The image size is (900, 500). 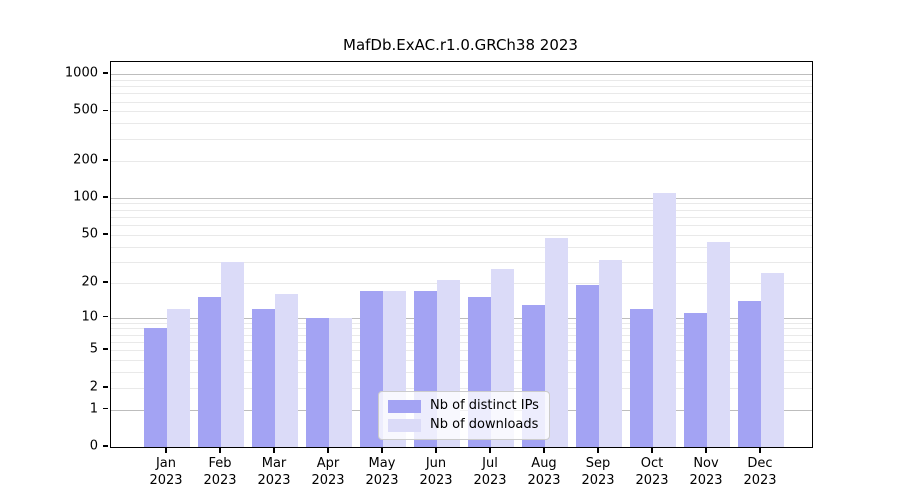 I want to click on bar-distinct-ips-feb, so click(x=209, y=372).